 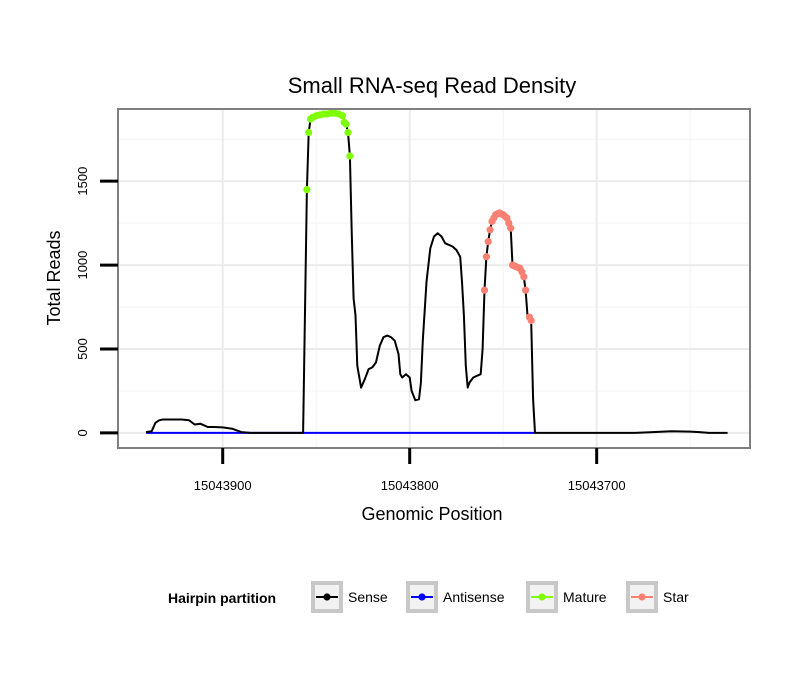 I want to click on legend-item-mature: Mature, so click(x=566, y=597).